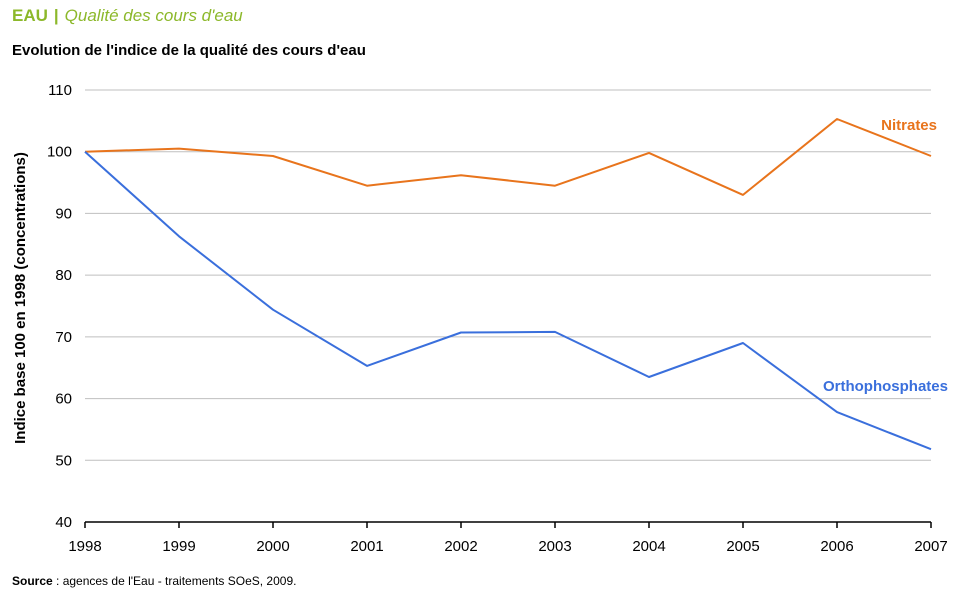 The height and width of the screenshot is (596, 968). Describe the element at coordinates (554, 546) in the screenshot. I see `x-tick-label-2003: 2003` at that location.